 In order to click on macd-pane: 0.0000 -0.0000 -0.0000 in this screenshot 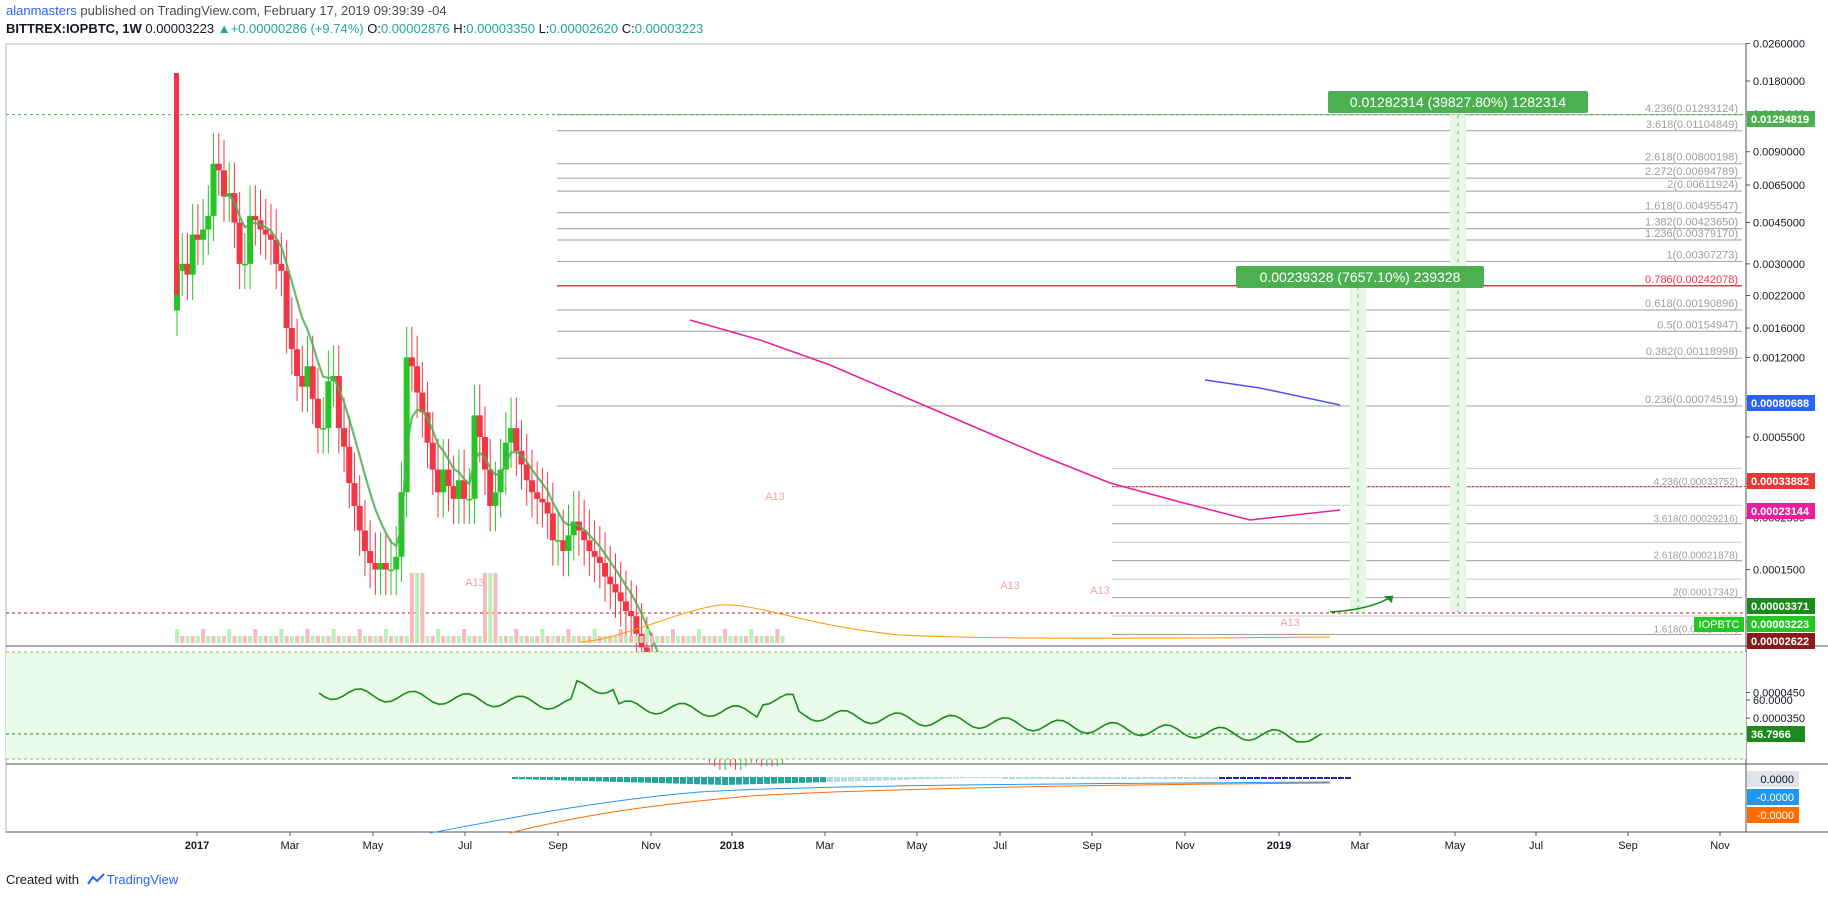, I will do `click(1114, 802)`.